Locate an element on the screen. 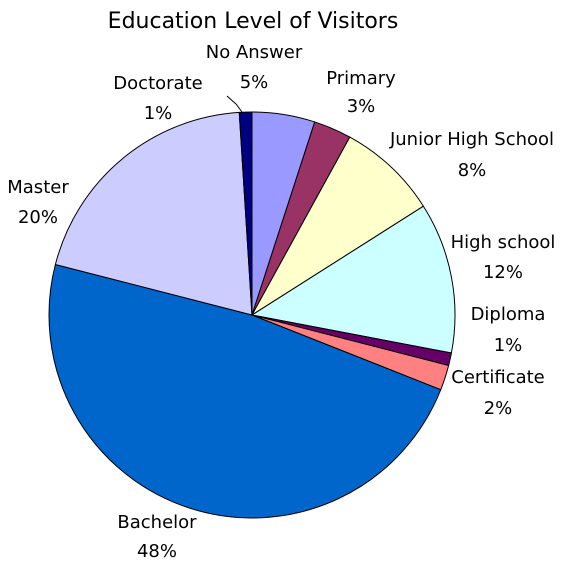 Image resolution: width=569 pixels, height=562 pixels. slice-name-label: Master is located at coordinates (38, 187).